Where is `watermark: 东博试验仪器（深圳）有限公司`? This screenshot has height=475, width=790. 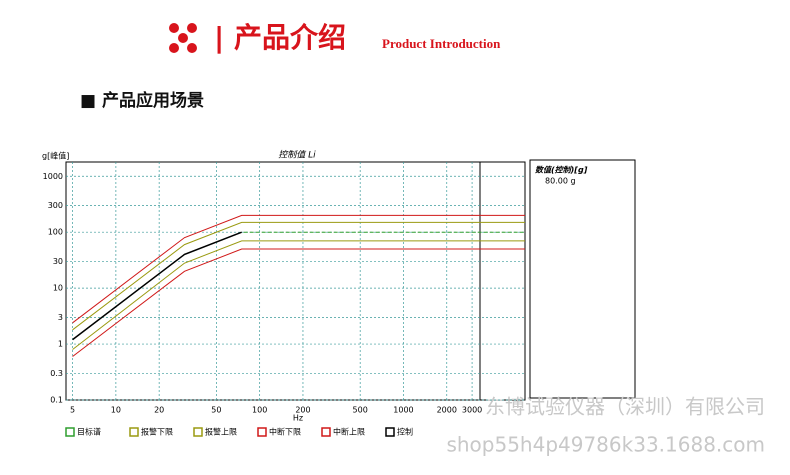
watermark: 东博试验仪器（深圳）有限公司 is located at coordinates (625, 407).